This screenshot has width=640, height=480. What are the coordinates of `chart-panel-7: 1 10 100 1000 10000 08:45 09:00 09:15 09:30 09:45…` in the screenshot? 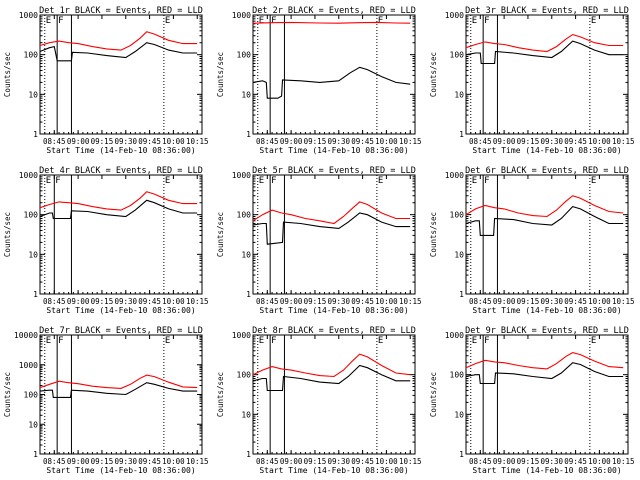 It's located at (106, 400).